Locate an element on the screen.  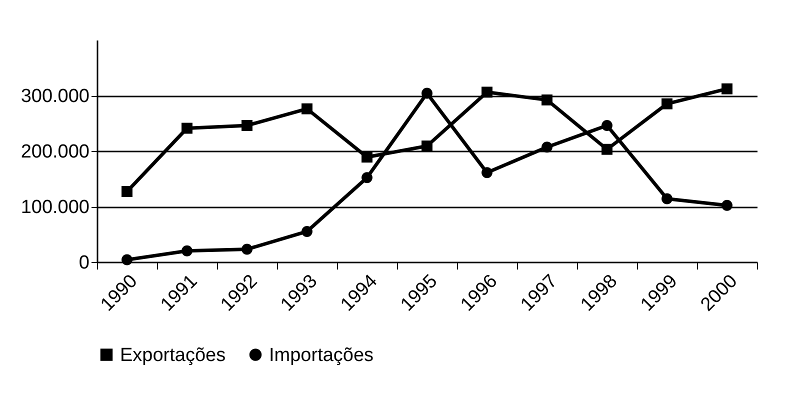
legend-label: Exportações is located at coordinates (173, 355).